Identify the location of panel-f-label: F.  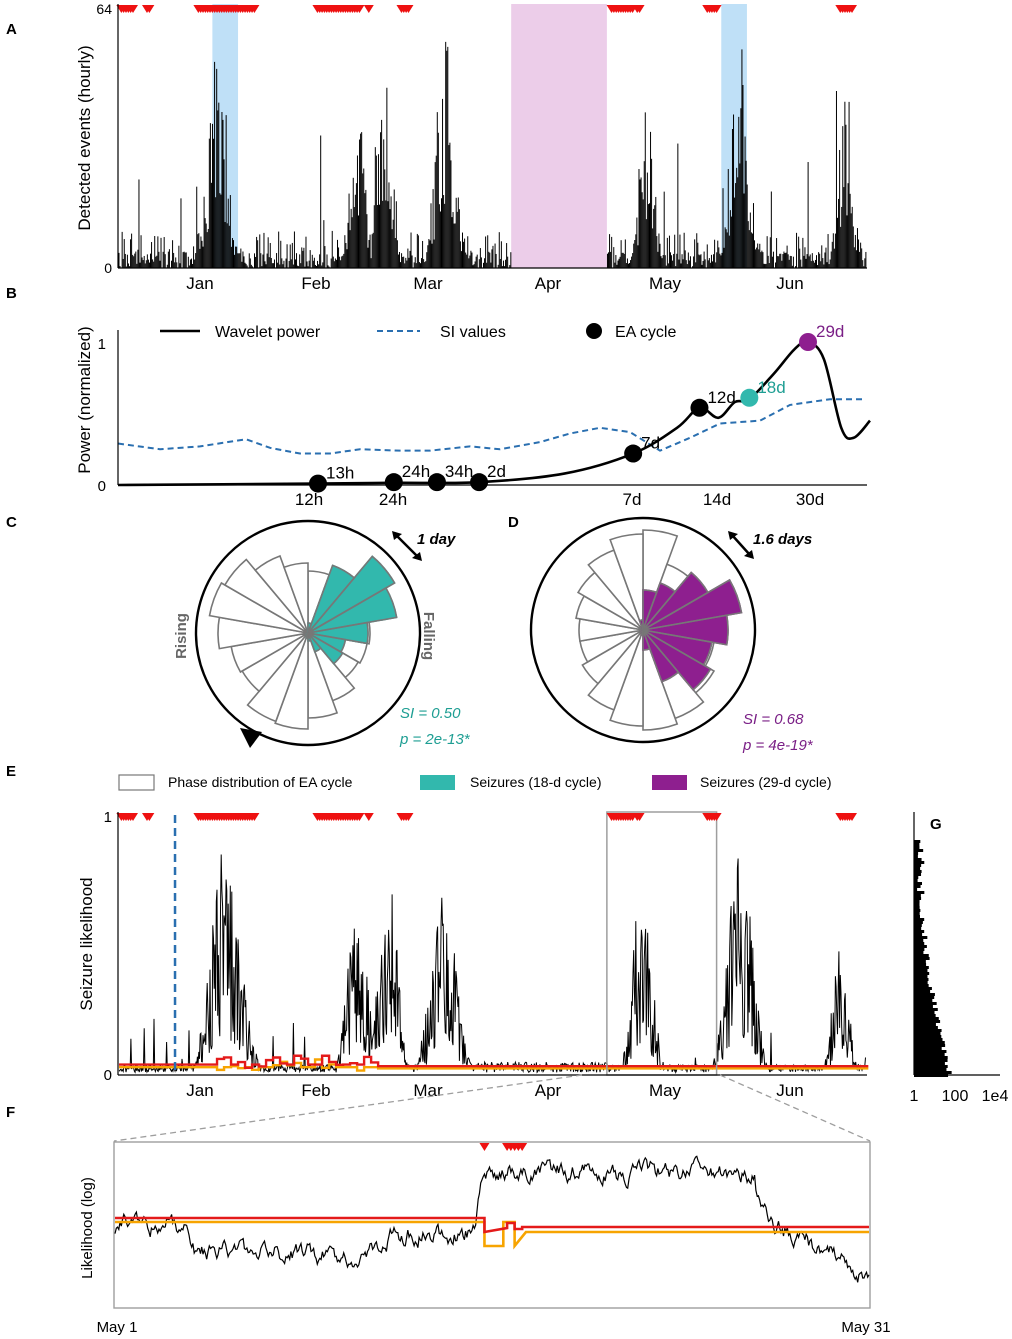
(10, 1112).